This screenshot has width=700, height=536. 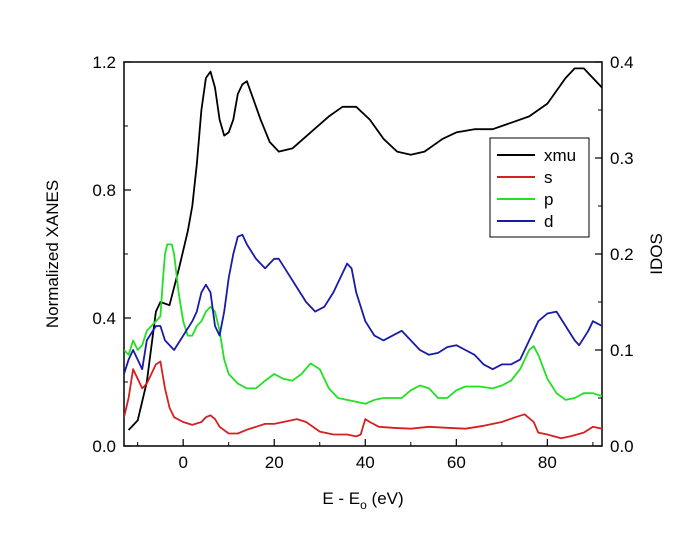 What do you see at coordinates (547, 462) in the screenshot?
I see `x-tick-label: 80` at bounding box center [547, 462].